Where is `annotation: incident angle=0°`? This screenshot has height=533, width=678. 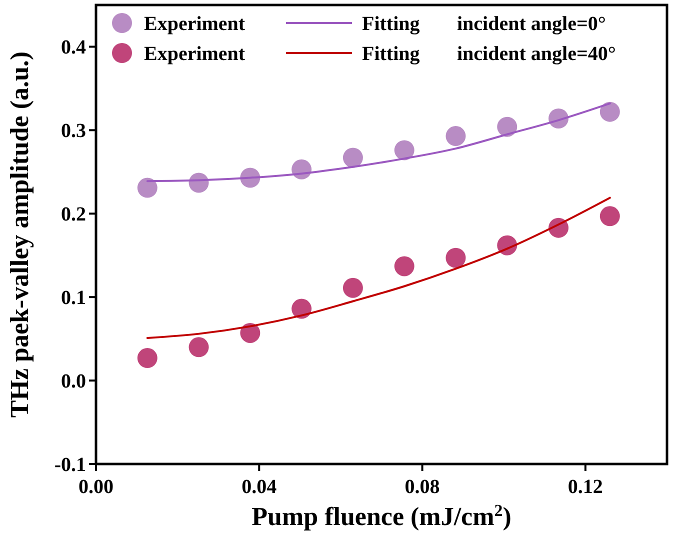 annotation: incident angle=0° is located at coordinates (531, 24).